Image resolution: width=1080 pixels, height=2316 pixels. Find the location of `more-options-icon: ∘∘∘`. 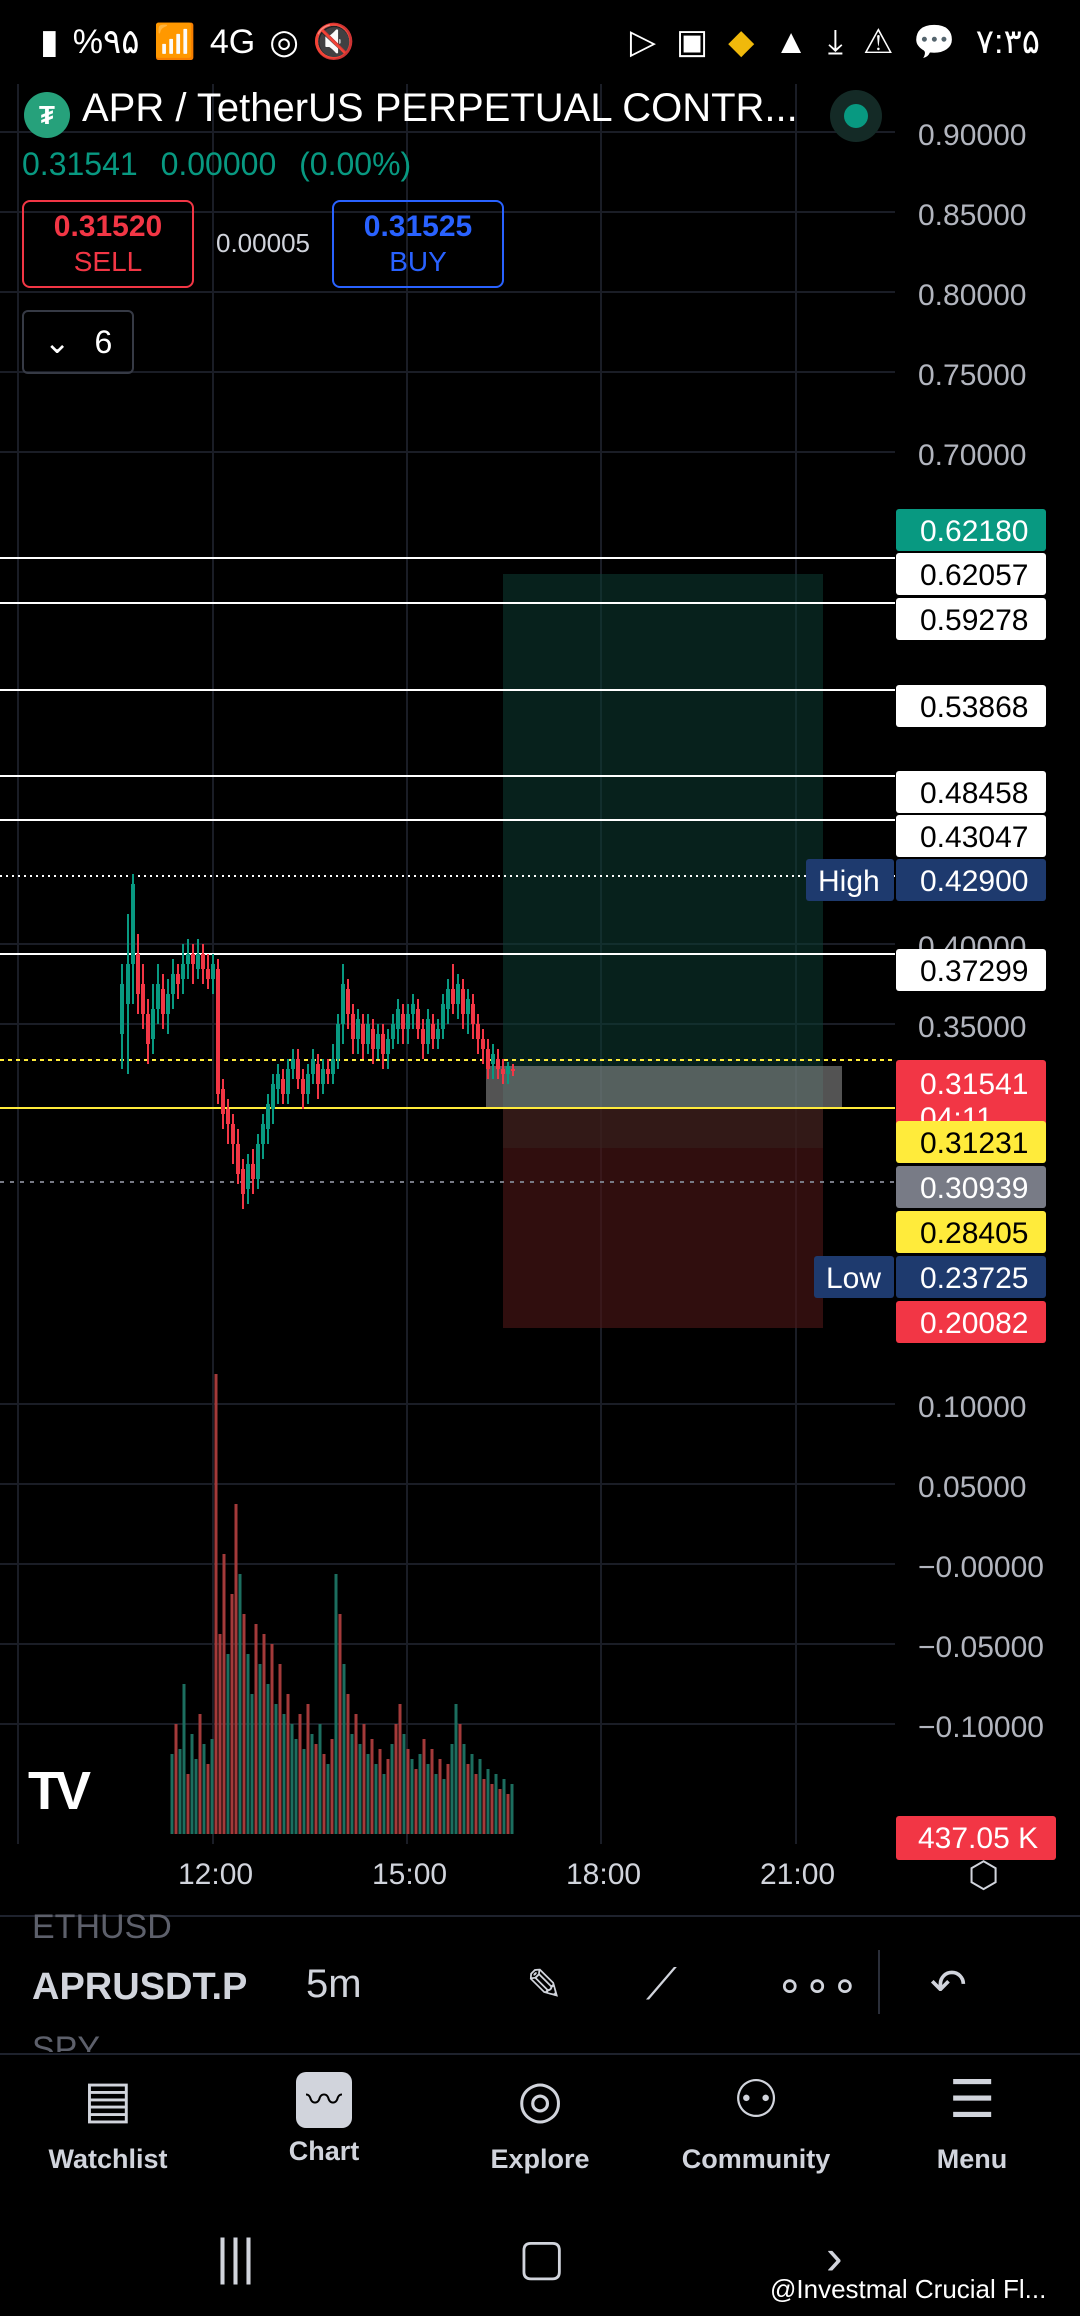

more-options-icon: ∘∘∘ is located at coordinates (817, 1985).